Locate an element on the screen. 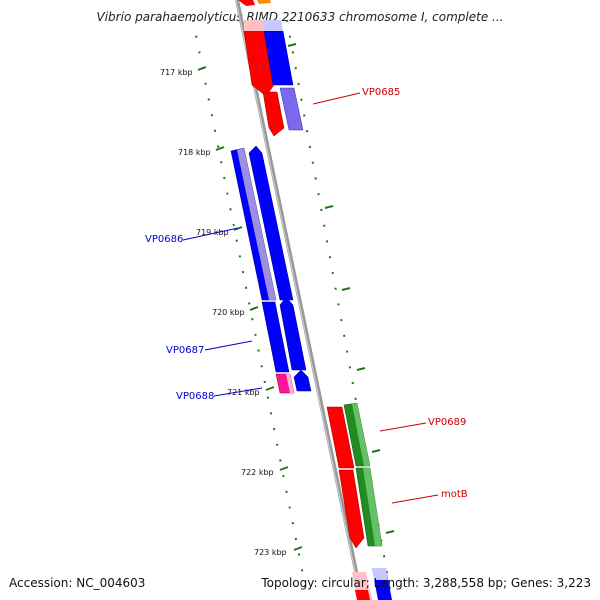 This screenshot has height=600, width=600. gene-motb-red is located at coordinates (351, 509).